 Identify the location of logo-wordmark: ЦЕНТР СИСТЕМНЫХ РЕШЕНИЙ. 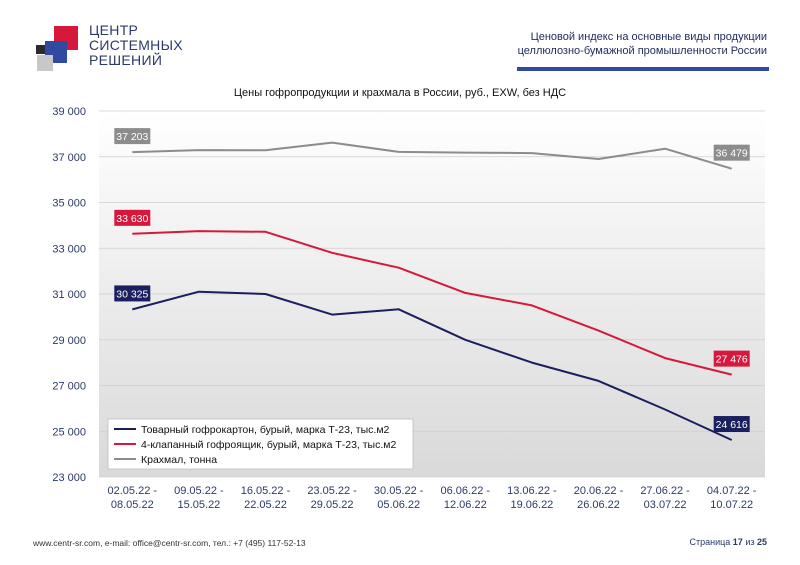
(136, 45).